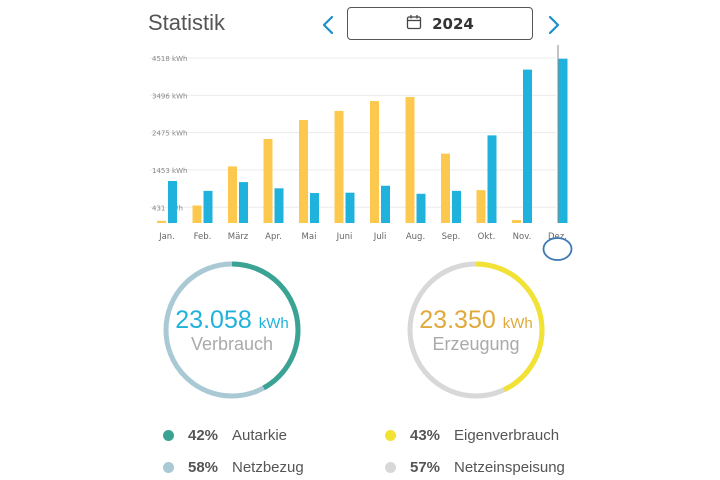  I want to click on netzeinspeisung-label: Netzeinspeisung, so click(509, 467).